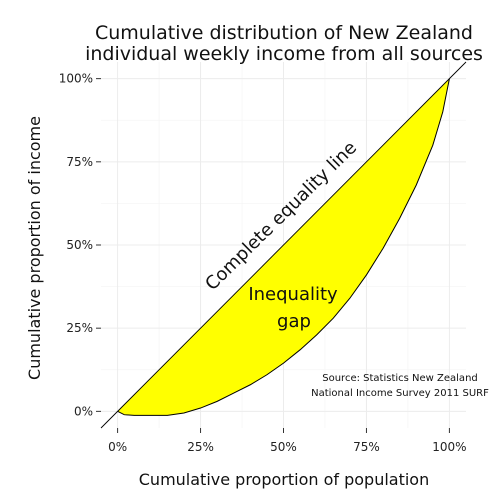 This screenshot has height=500, width=500. Describe the element at coordinates (117, 447) in the screenshot. I see `x-tick-label: 0%` at that location.